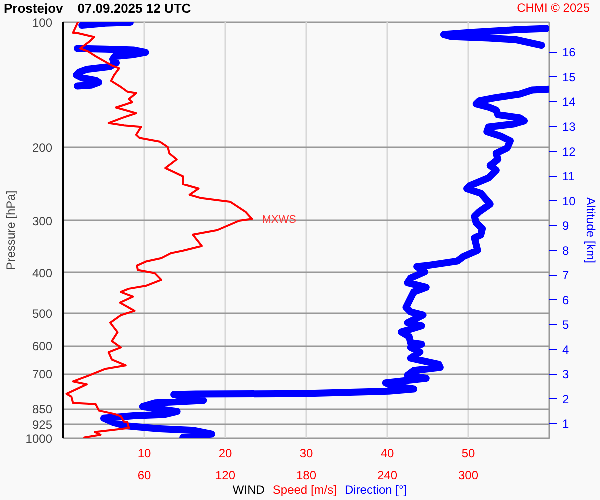 This screenshot has height=500, width=600. What do you see at coordinates (566, 226) in the screenshot?
I see `y2-tick-label: 9` at bounding box center [566, 226].